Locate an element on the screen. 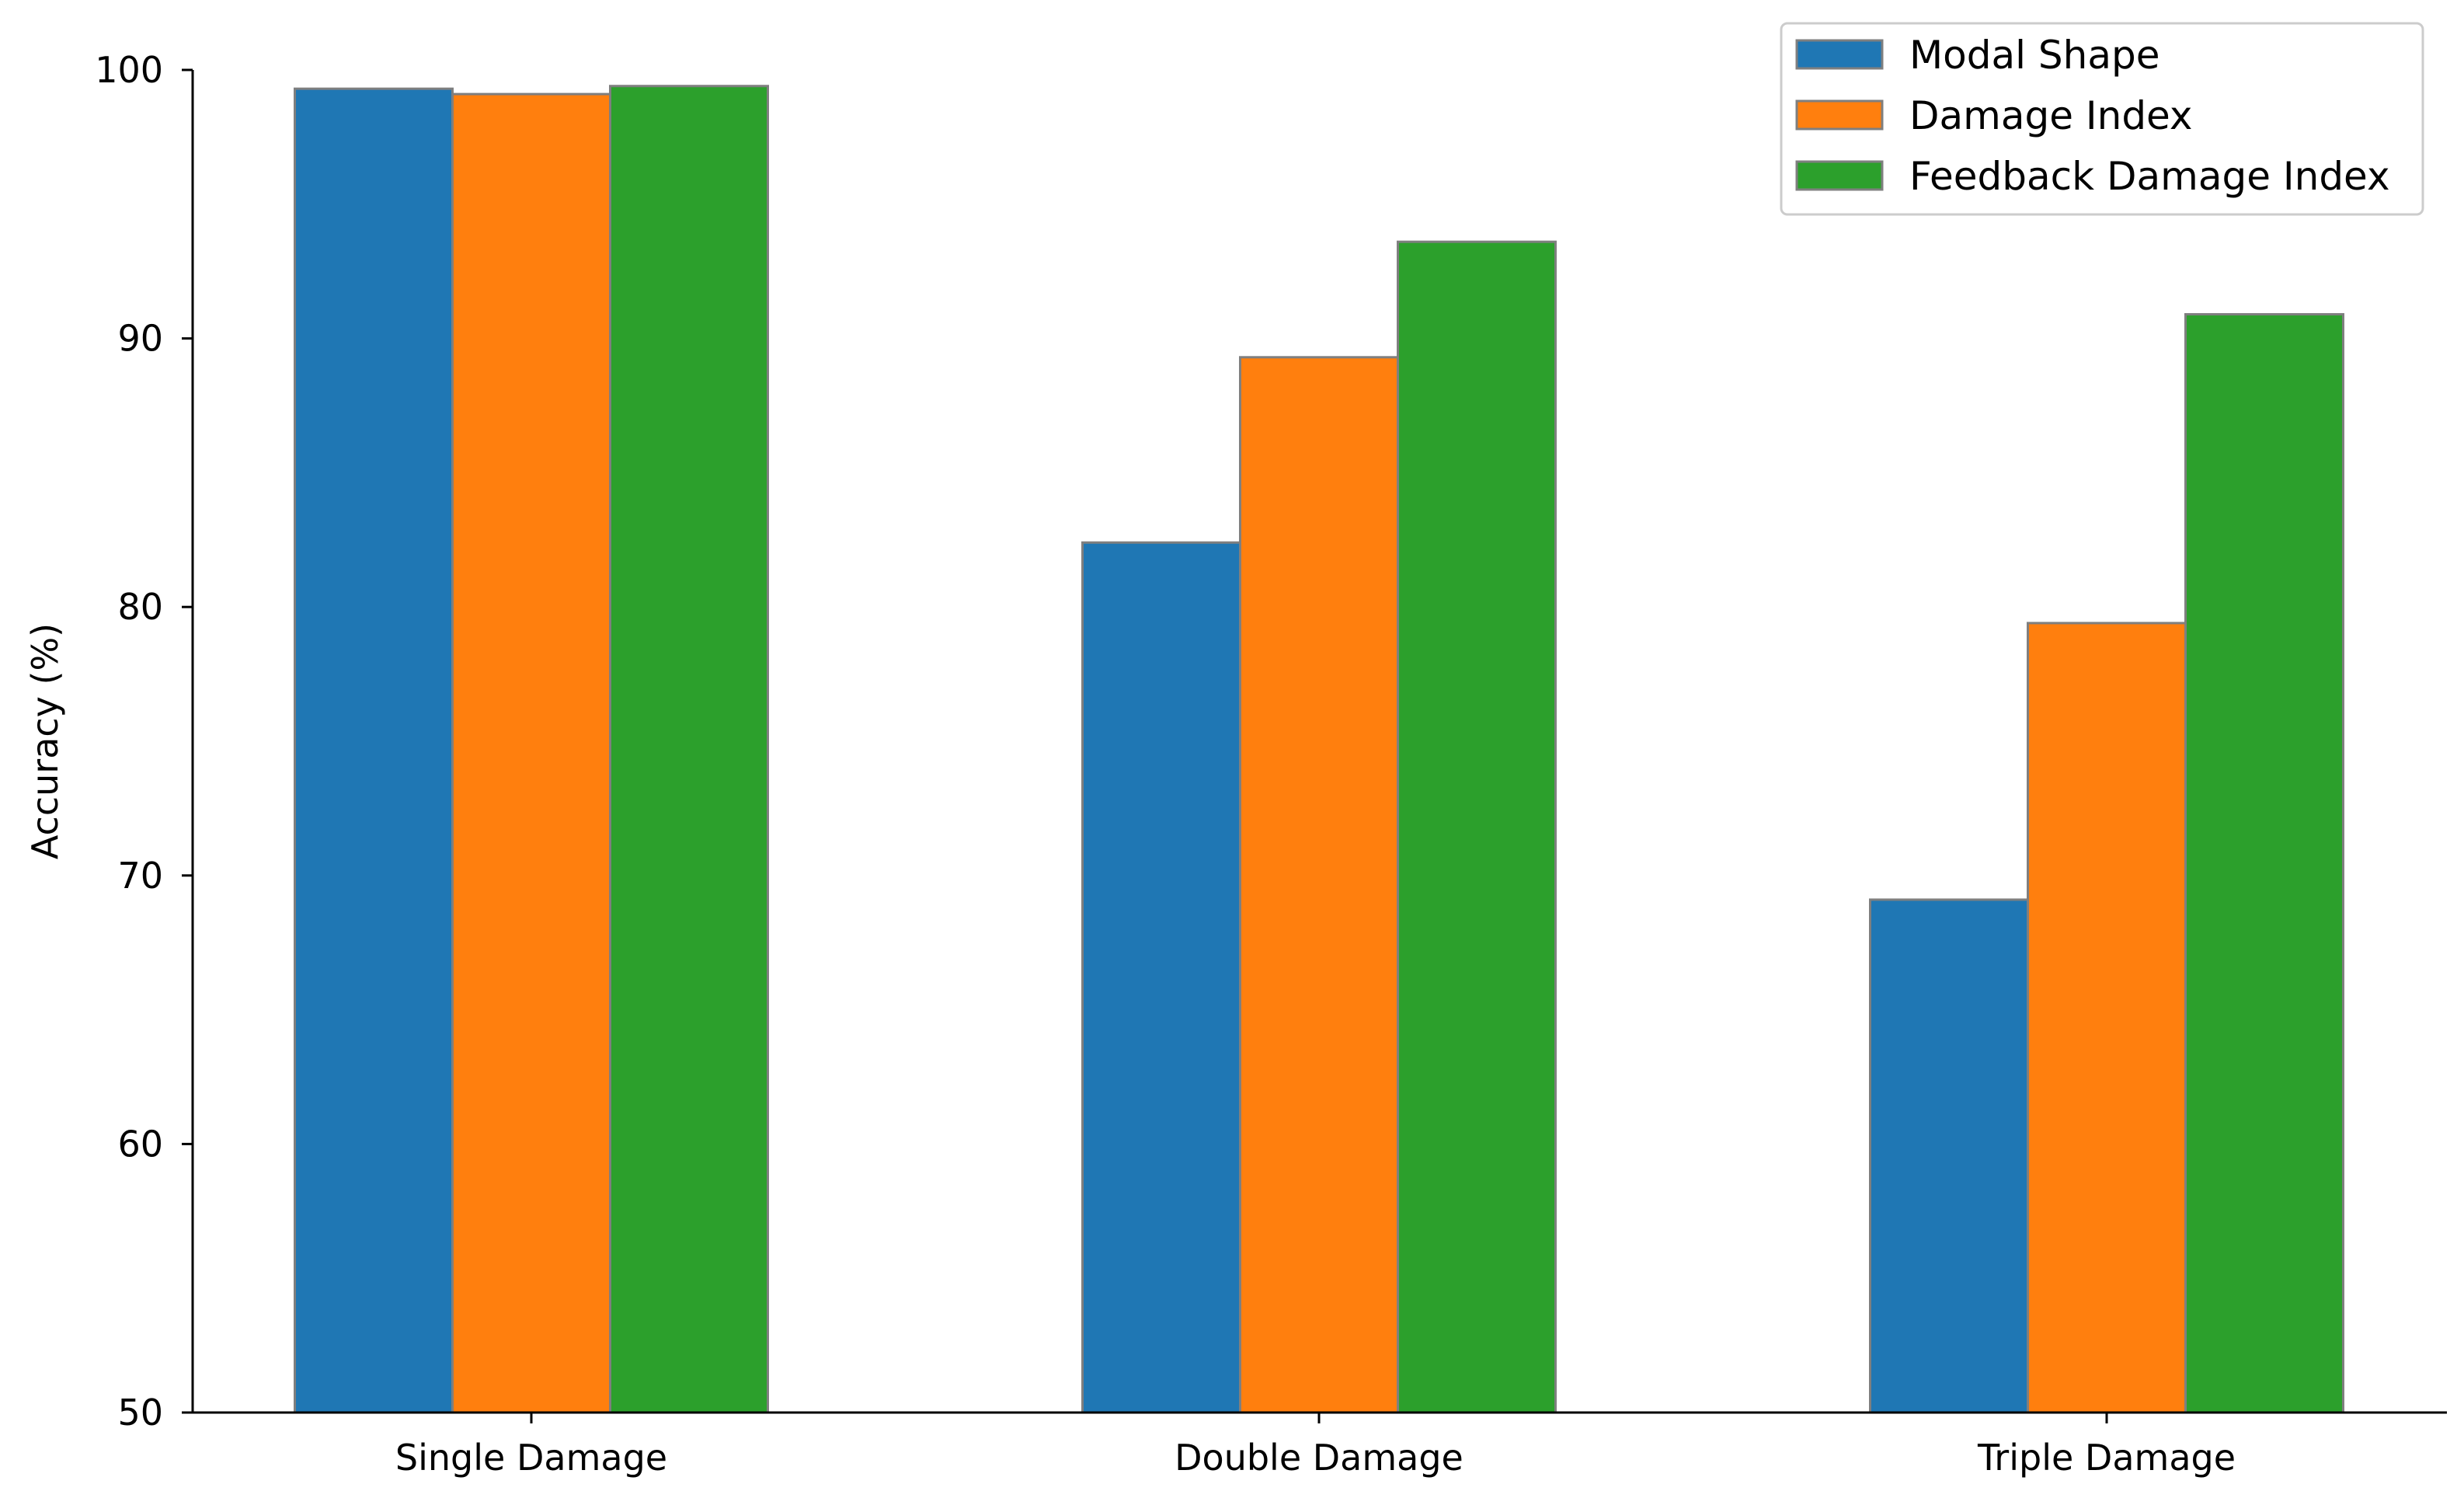 The image size is (2464, 1498). legend-label: Feedback Damage Index is located at coordinates (2149, 176).